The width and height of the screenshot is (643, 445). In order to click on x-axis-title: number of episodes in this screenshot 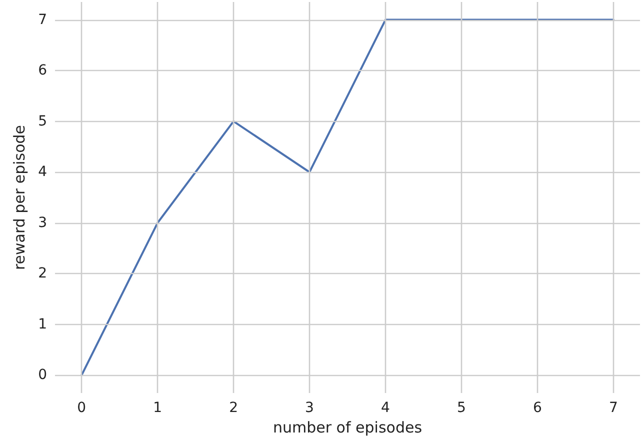, I will do `click(347, 427)`.